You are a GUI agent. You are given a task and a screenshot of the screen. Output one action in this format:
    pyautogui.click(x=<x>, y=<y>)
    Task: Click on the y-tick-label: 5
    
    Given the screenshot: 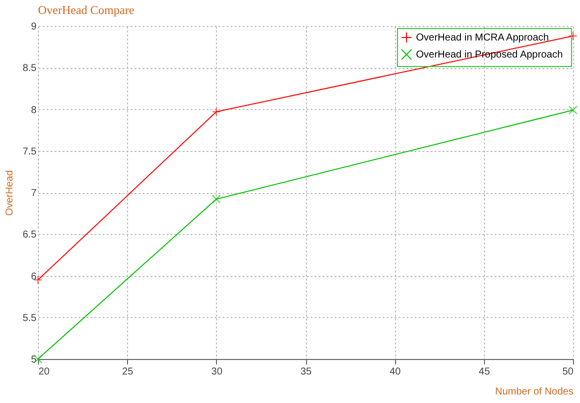 What is the action you would take?
    pyautogui.click(x=33, y=360)
    